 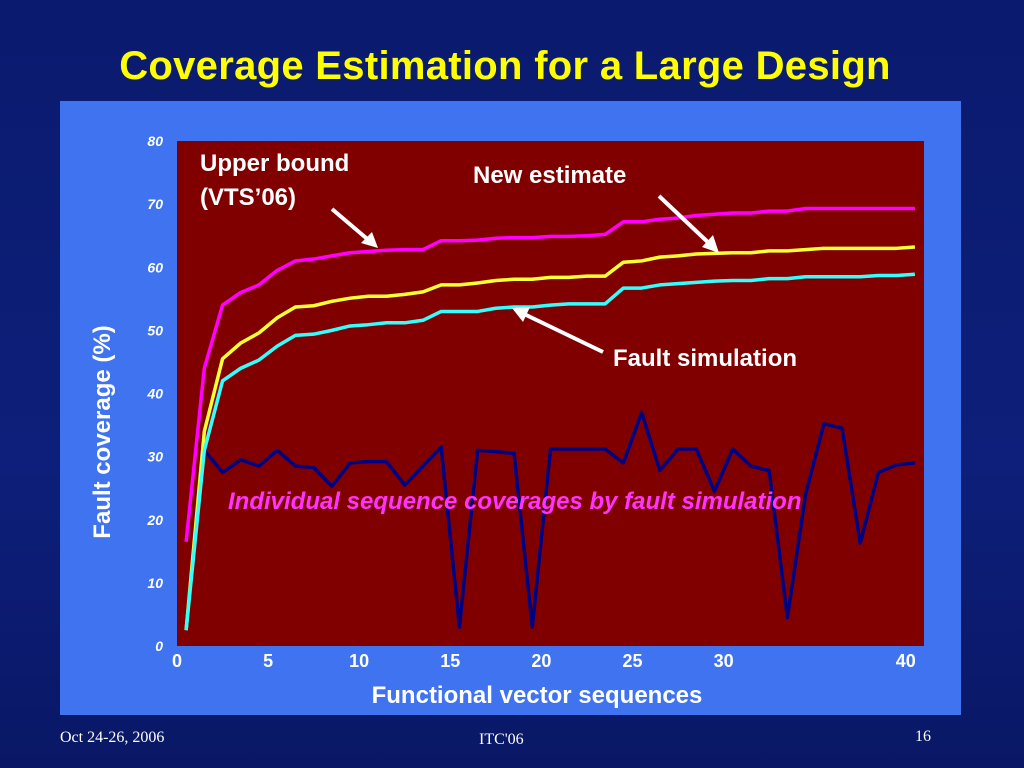 What do you see at coordinates (155, 141) in the screenshot?
I see `y-tick-label: 80` at bounding box center [155, 141].